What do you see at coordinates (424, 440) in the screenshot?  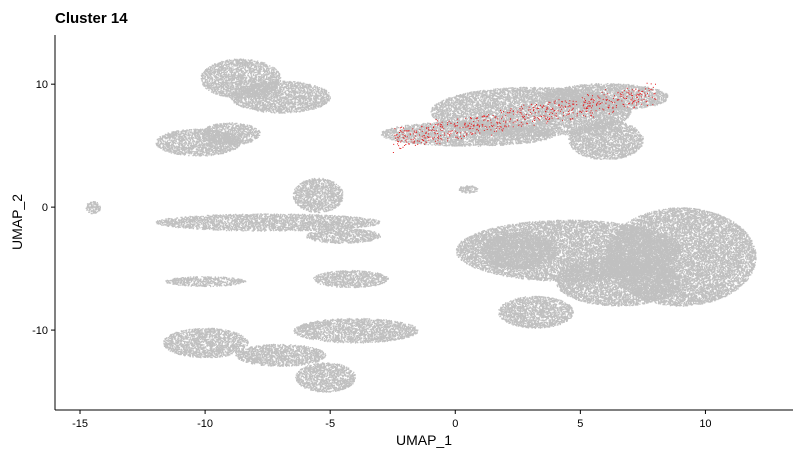 I see `x-axis-title: UMAP_1` at bounding box center [424, 440].